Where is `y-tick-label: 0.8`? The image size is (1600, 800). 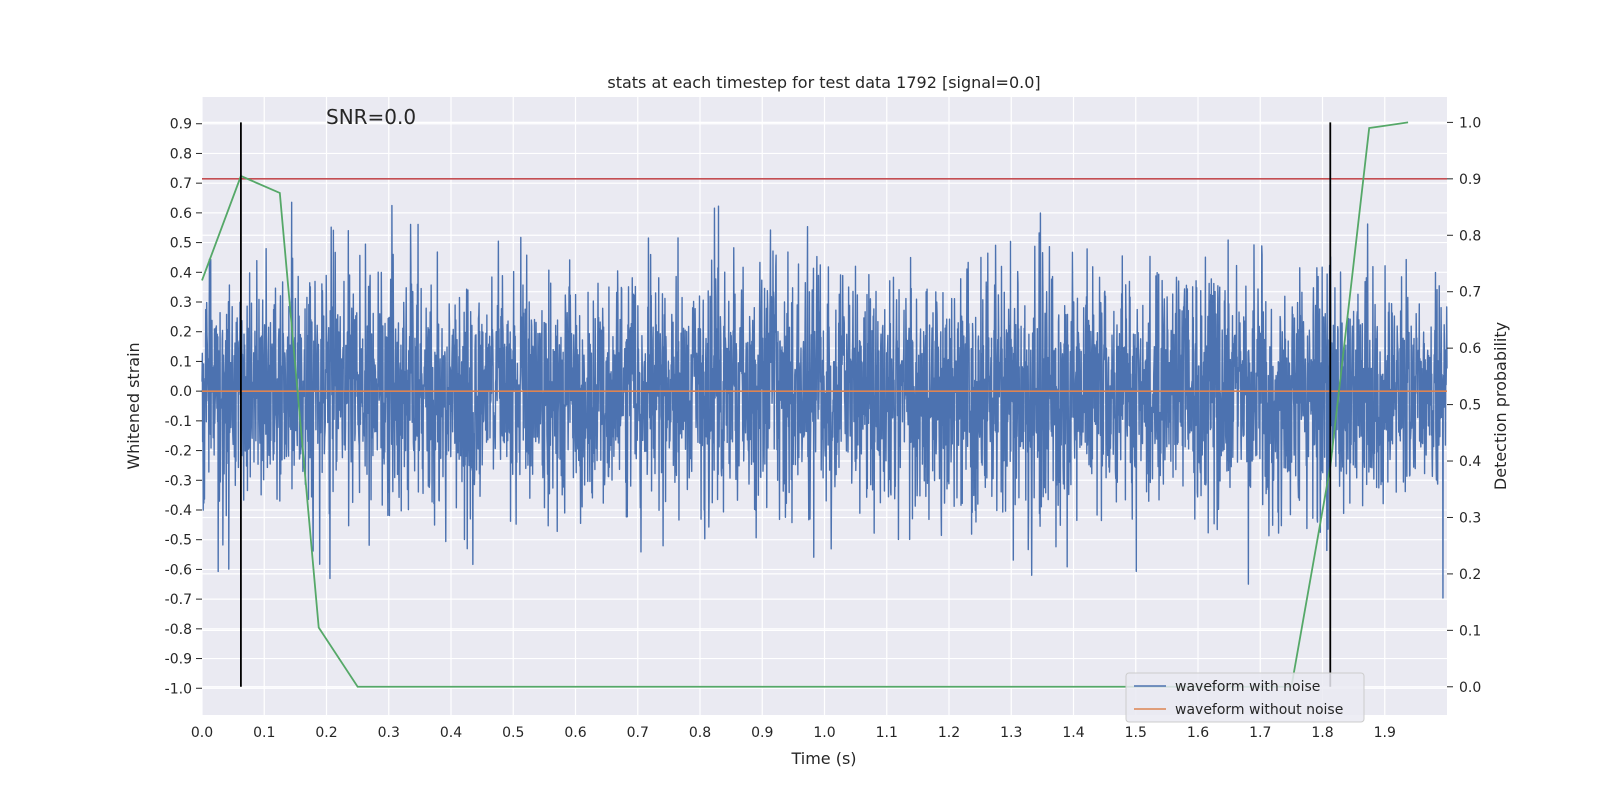
y-tick-label: 0.8 is located at coordinates (181, 154).